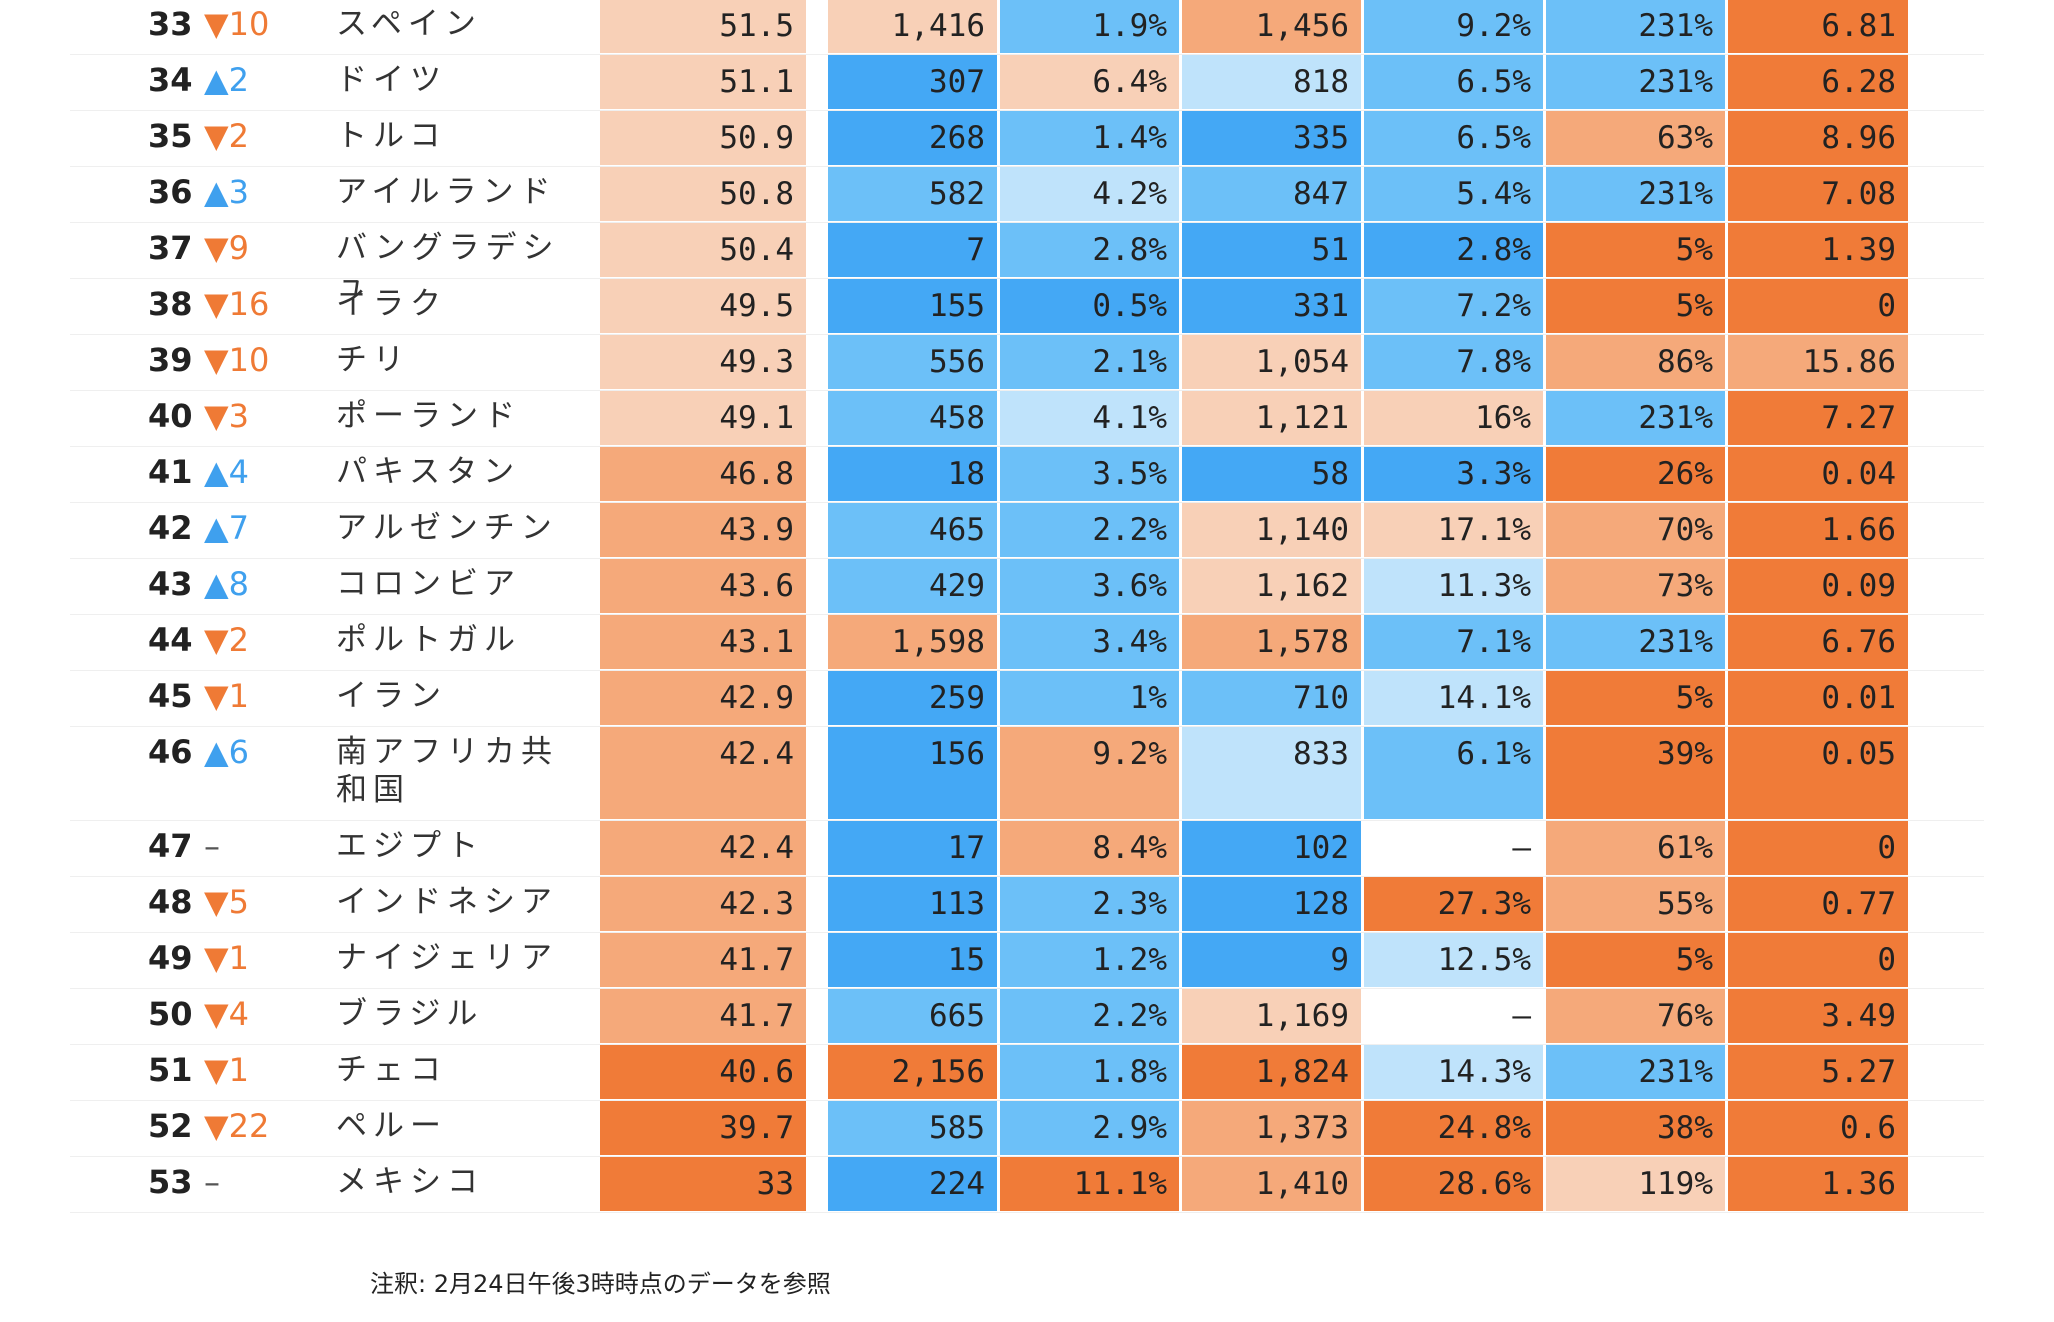  I want to click on rank-change: –, so click(212, 846).